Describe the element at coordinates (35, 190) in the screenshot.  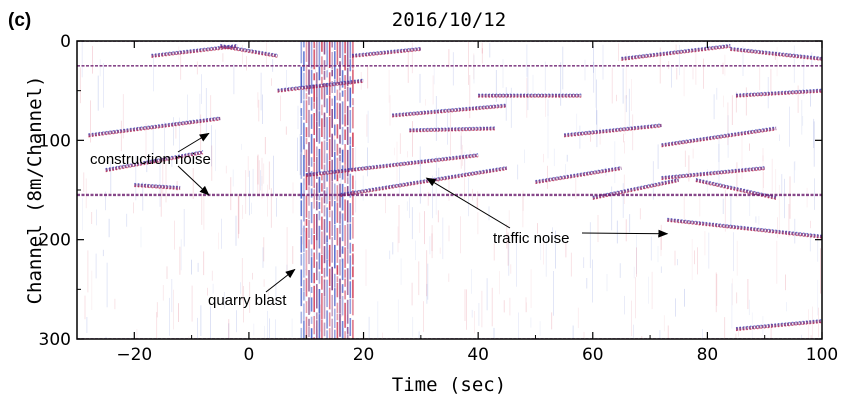
I see `y-axis-title: Channel (8m/Channel)` at that location.